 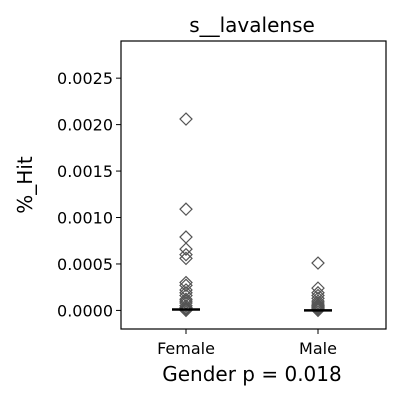 What do you see at coordinates (251, 374) in the screenshot?
I see `x-axis-title: Gender p = 0.018` at bounding box center [251, 374].